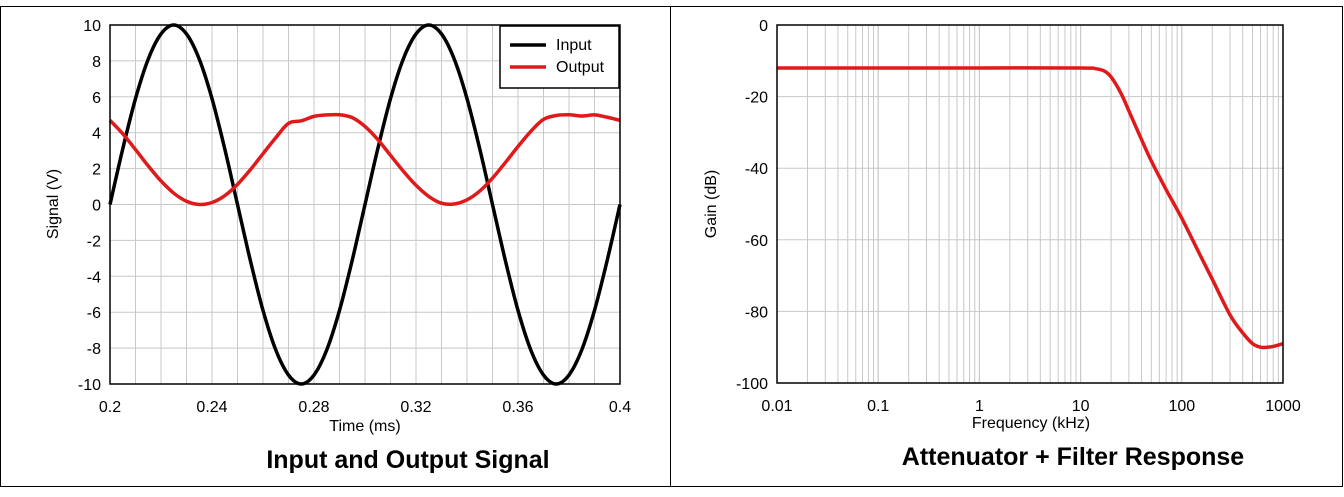  Describe the element at coordinates (776, 406) in the screenshot. I see `x-tick-label: 0.01` at that location.